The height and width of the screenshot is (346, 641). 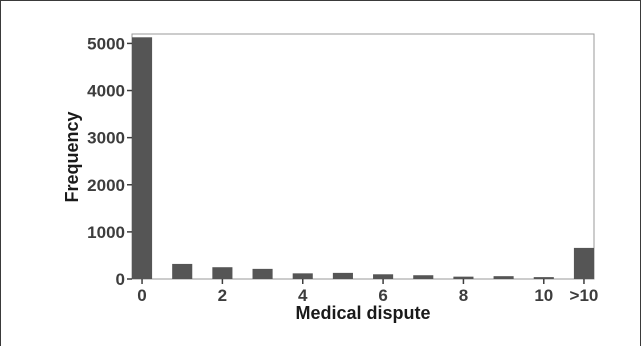 I want to click on x-tick-label: 4, so click(x=303, y=295).